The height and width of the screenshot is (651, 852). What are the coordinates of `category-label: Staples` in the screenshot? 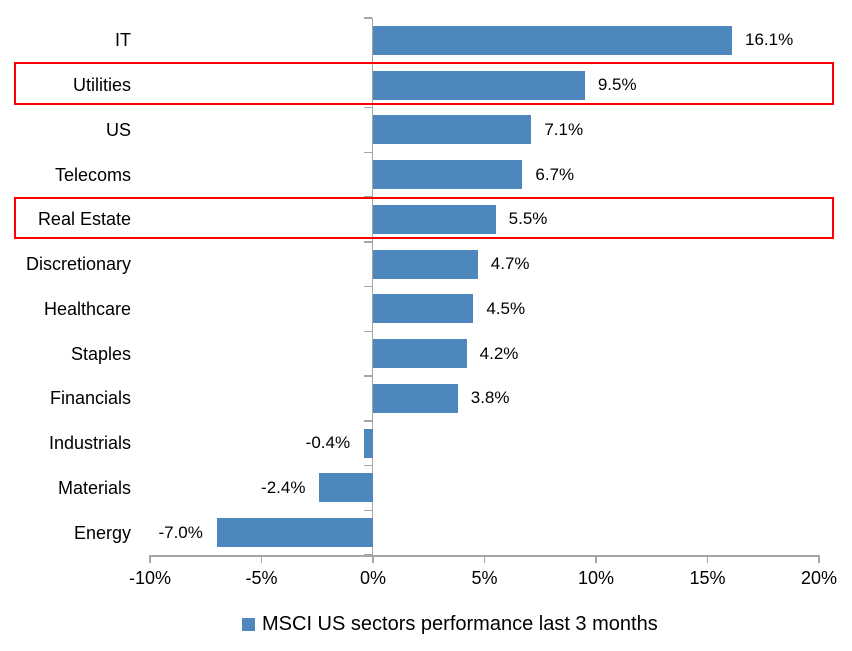 It's located at (100, 353).